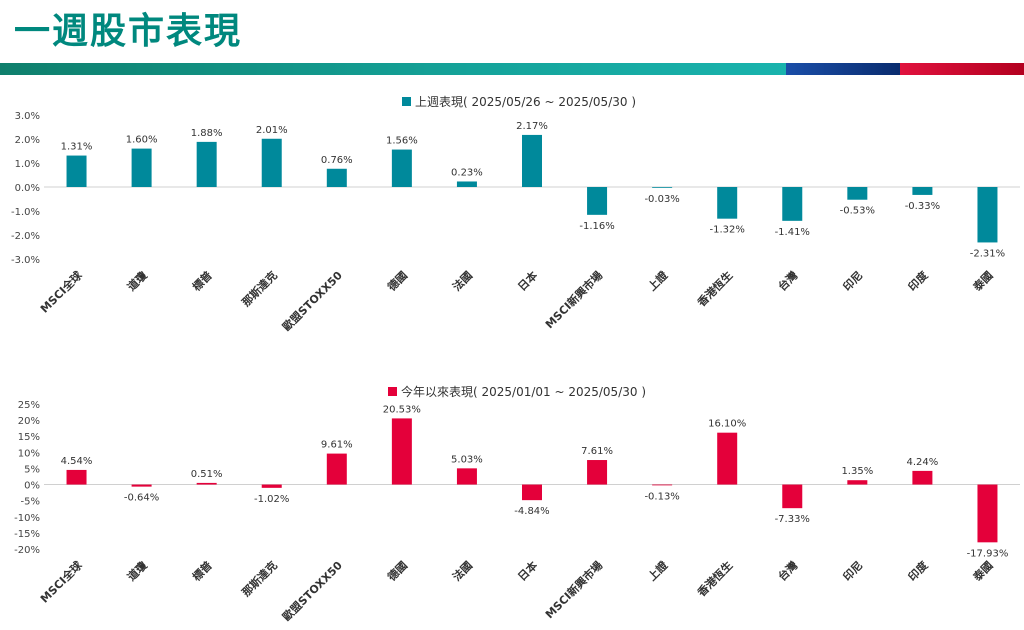  What do you see at coordinates (857, 211) in the screenshot?
I see `data-label: -0.53%` at bounding box center [857, 211].